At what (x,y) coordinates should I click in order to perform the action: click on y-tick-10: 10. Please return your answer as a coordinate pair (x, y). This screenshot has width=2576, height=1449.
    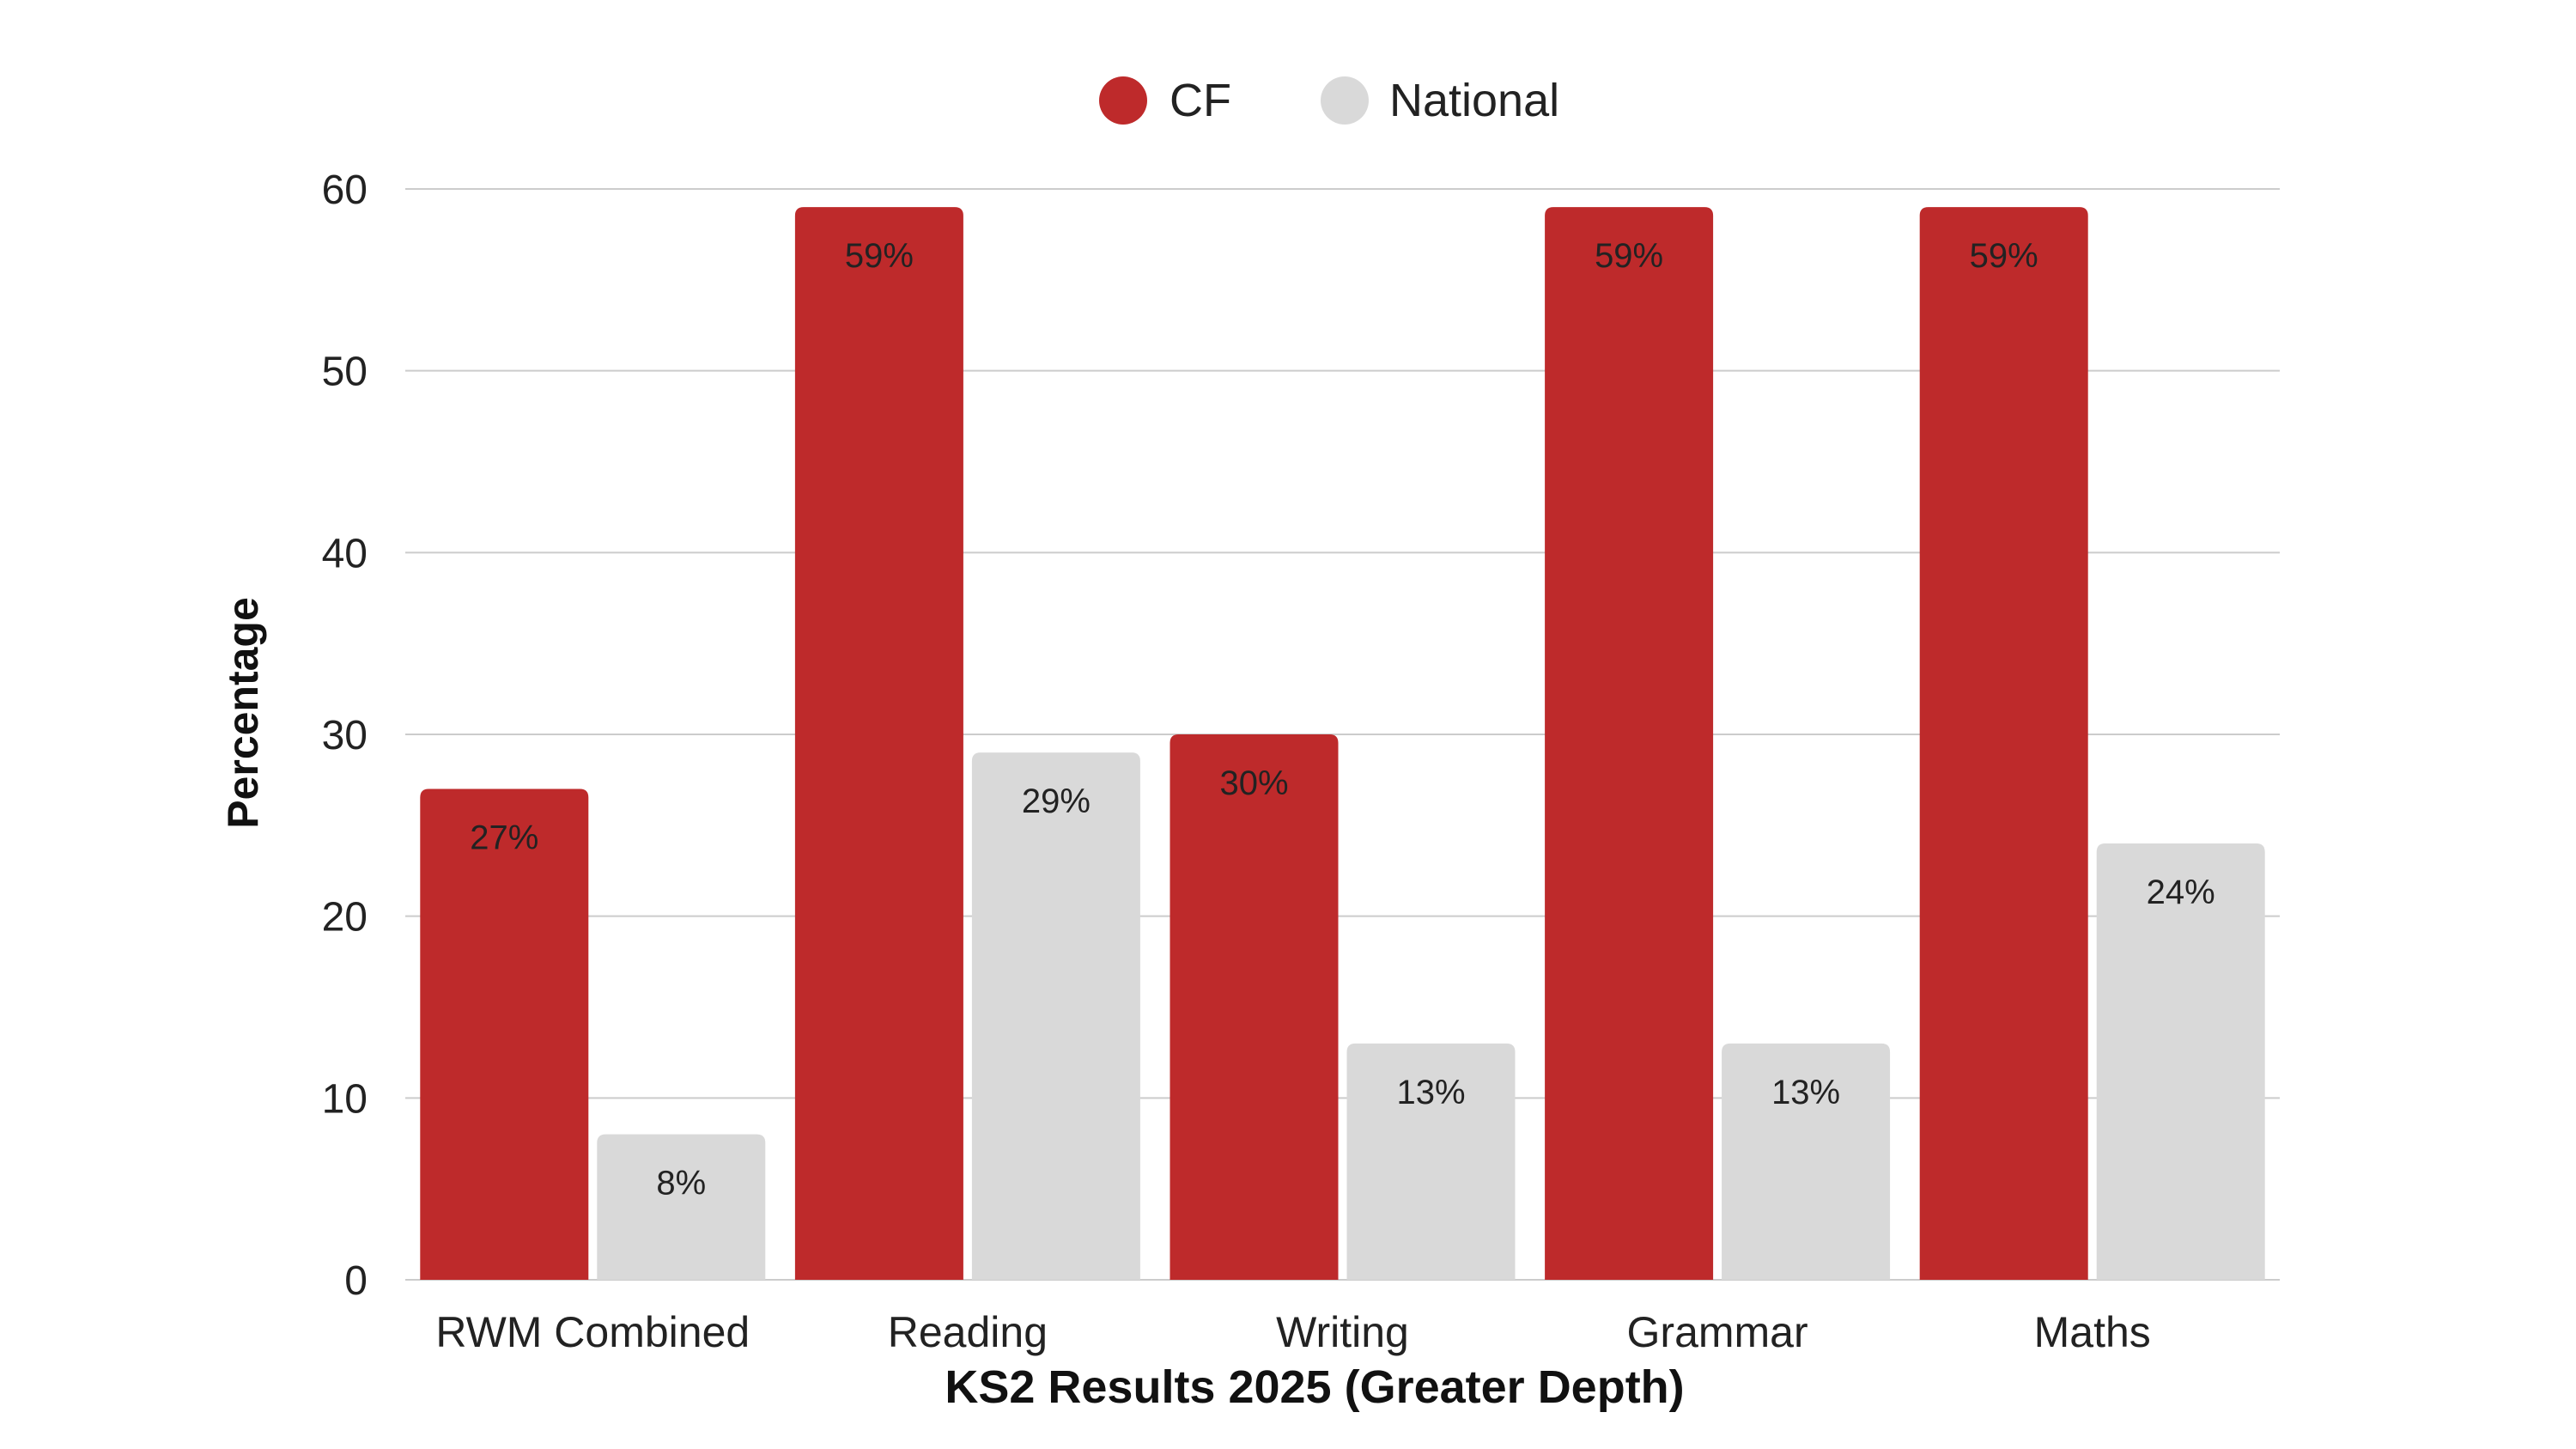
    Looking at the image, I should click on (345, 1099).